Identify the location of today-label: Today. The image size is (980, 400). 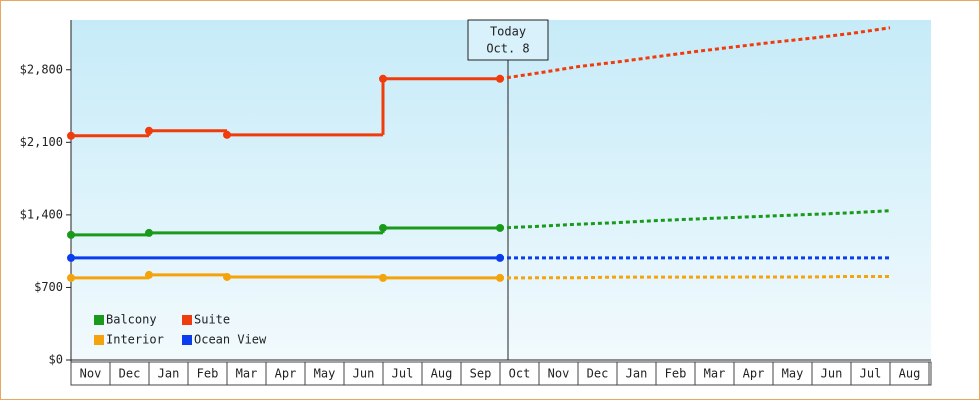
(508, 32).